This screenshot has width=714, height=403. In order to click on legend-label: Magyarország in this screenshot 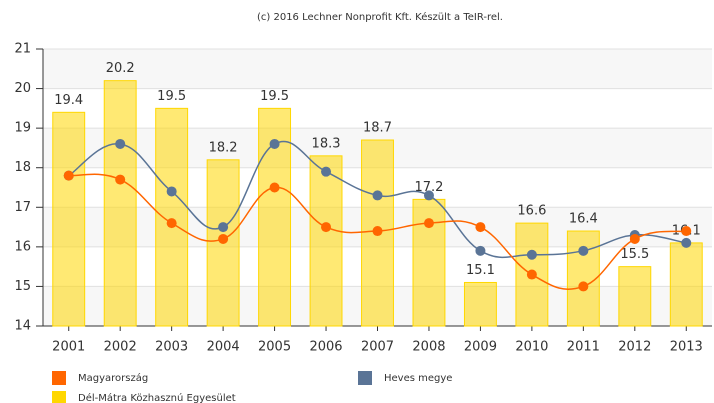, I will do `click(113, 378)`.